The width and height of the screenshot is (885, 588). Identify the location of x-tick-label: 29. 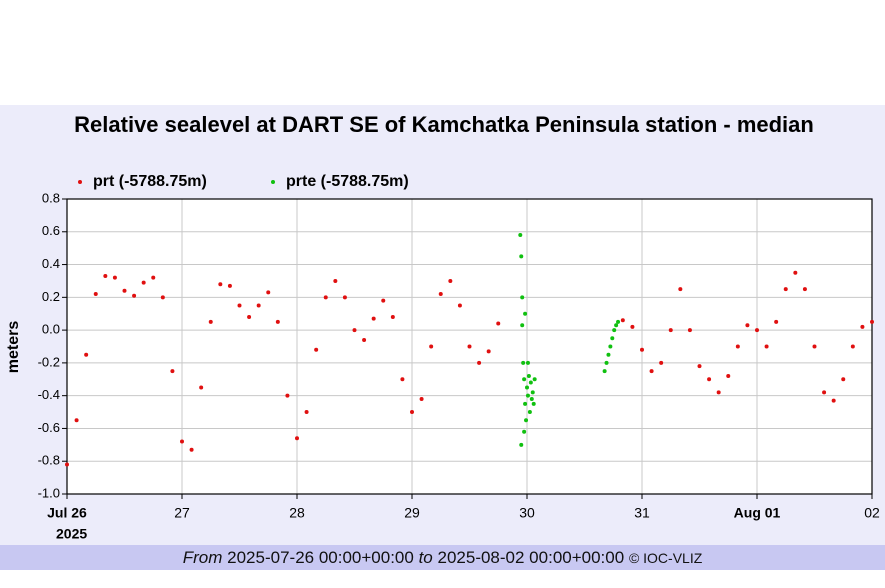
(412, 513).